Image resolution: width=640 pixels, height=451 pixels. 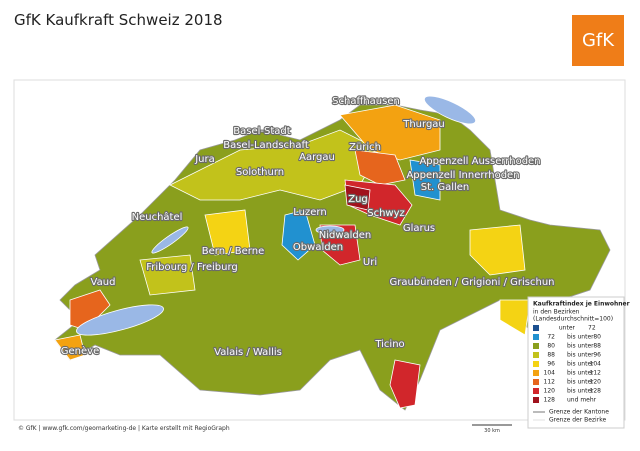 I want to click on region-label: Vaud, so click(x=103, y=282).